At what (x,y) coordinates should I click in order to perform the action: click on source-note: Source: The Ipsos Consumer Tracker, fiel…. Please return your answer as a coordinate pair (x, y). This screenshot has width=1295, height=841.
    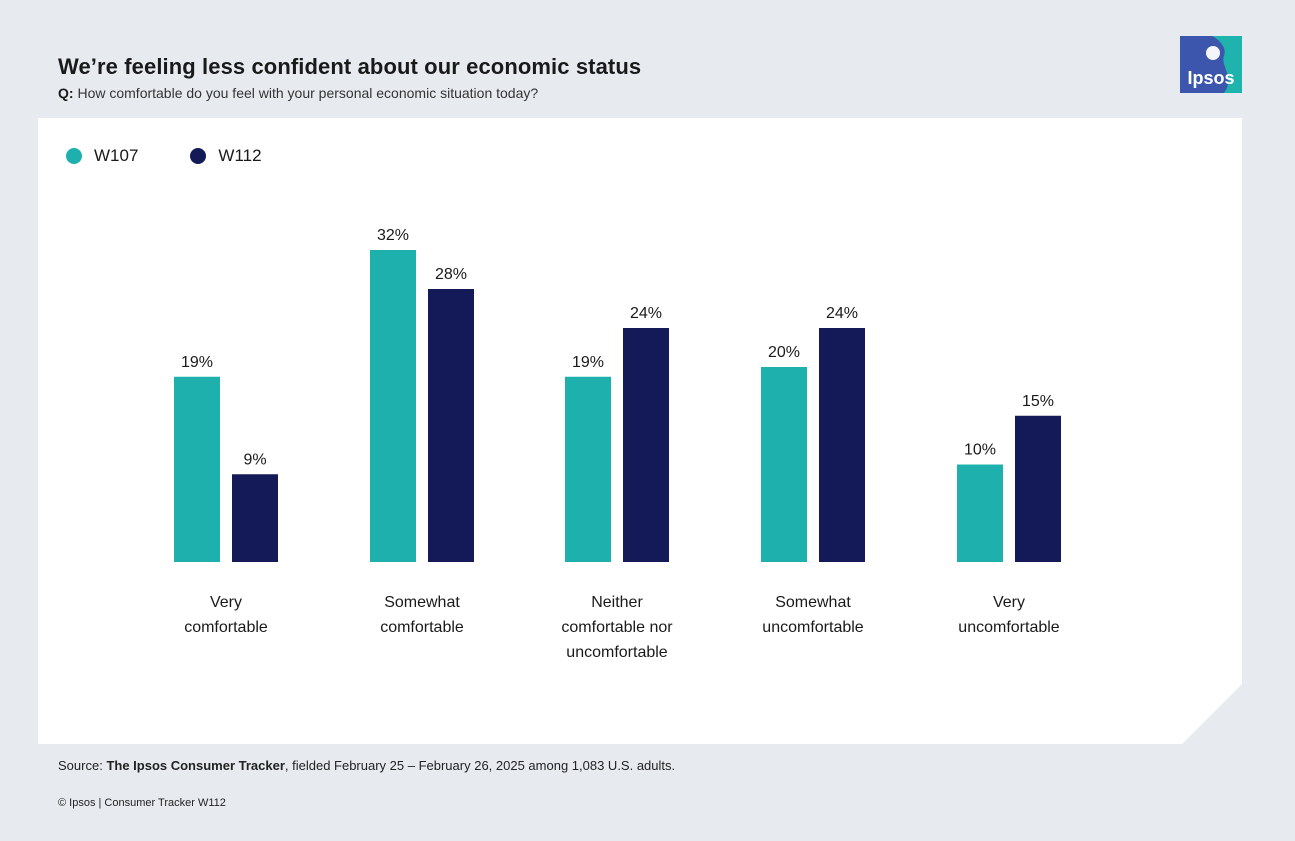
    Looking at the image, I should click on (366, 765).